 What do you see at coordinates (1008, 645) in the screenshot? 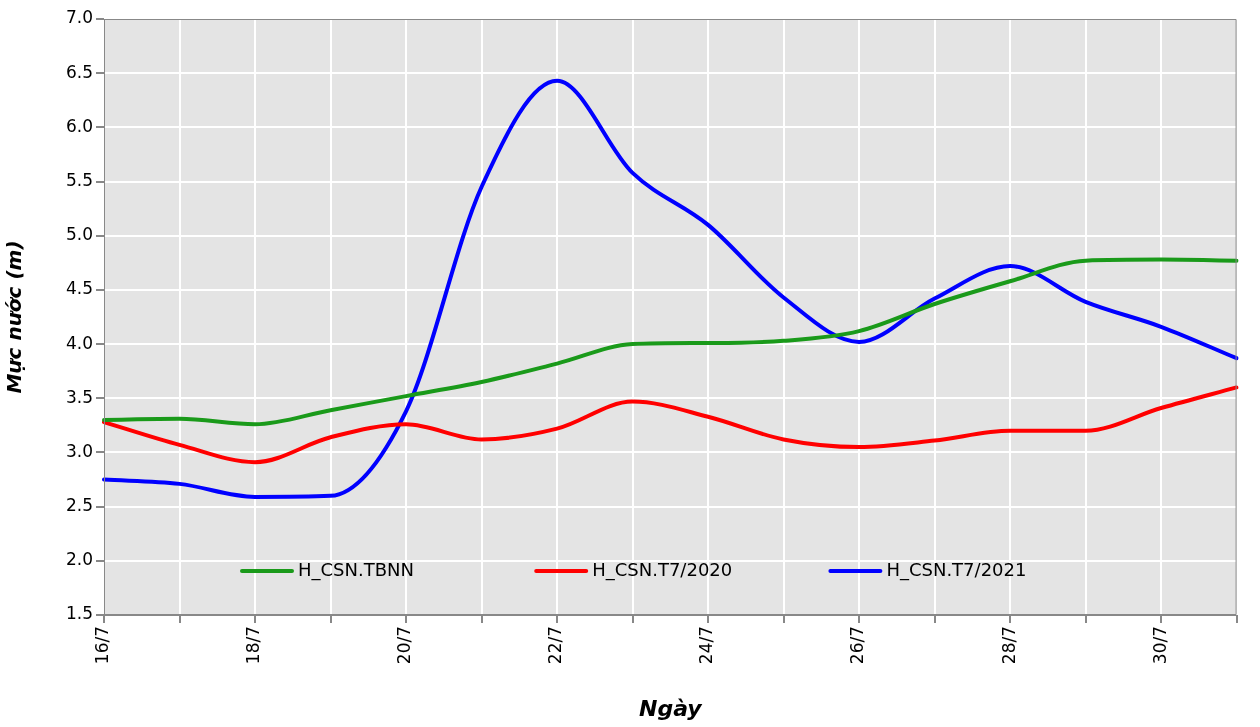
I see `x-tick-label: 28/7` at bounding box center [1008, 645].